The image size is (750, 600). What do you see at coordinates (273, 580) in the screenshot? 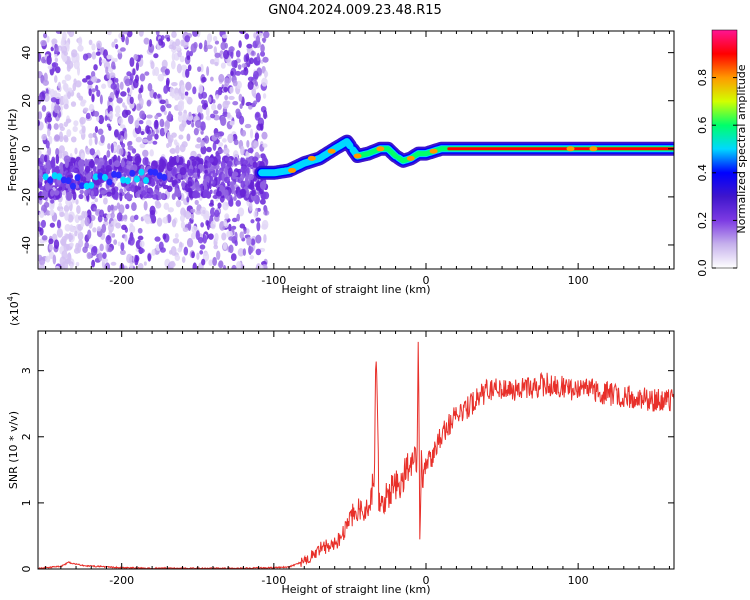
I see `snr-x-tick-label: -100` at bounding box center [273, 580].